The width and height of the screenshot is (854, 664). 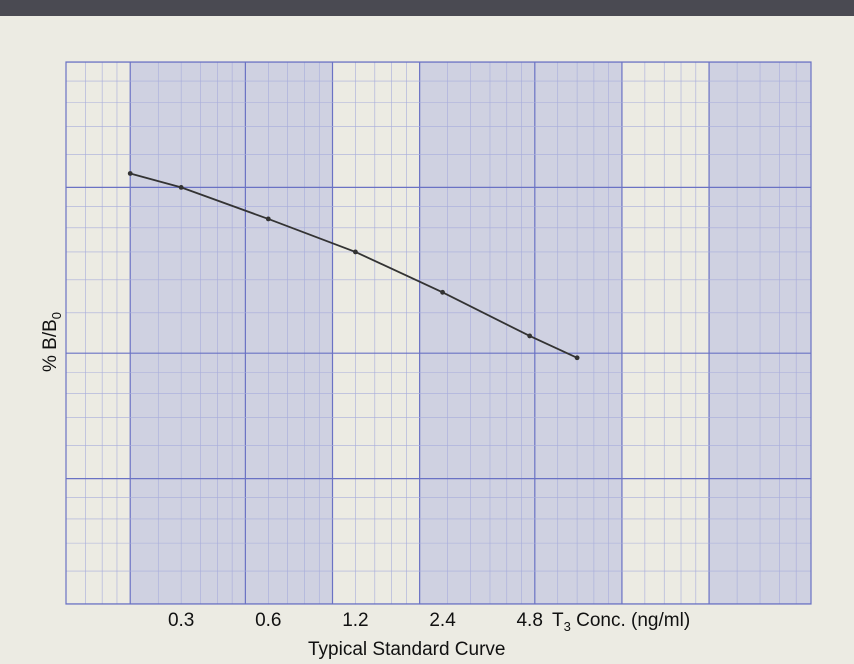 I want to click on x-tick-labels: 0.3 0.6 1.2 2.4 4.8, so click(x=355, y=620).